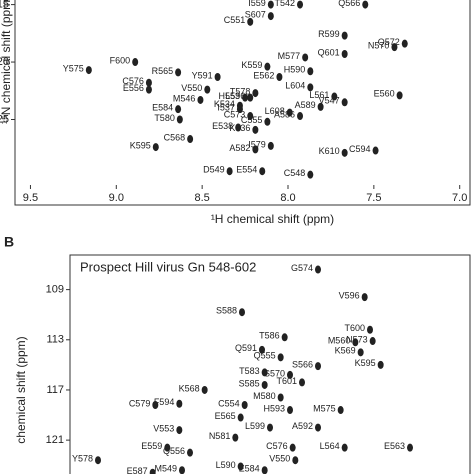  What do you see at coordinates (319, 95) in the screenshot?
I see `peak-label: L561` at bounding box center [319, 95].